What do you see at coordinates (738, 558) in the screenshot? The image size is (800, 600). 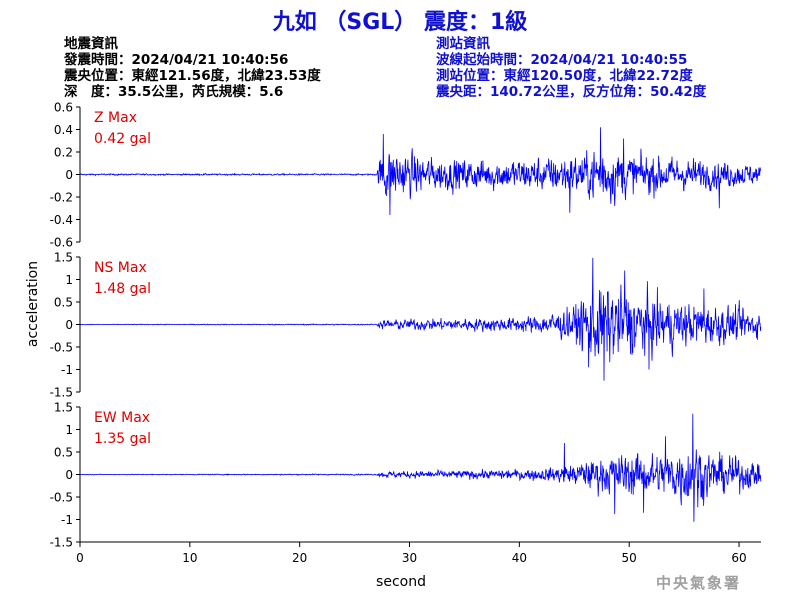 I see `x-tick-label: 60` at bounding box center [738, 558].